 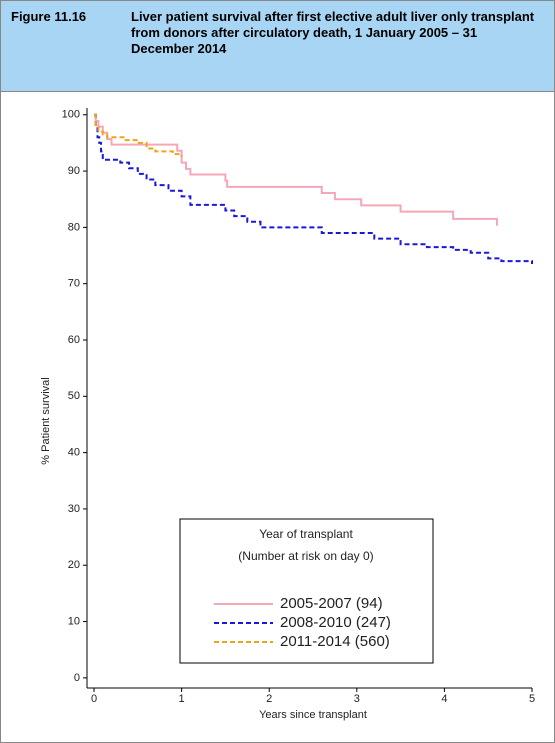 I want to click on x-tick-label: 4, so click(x=444, y=699).